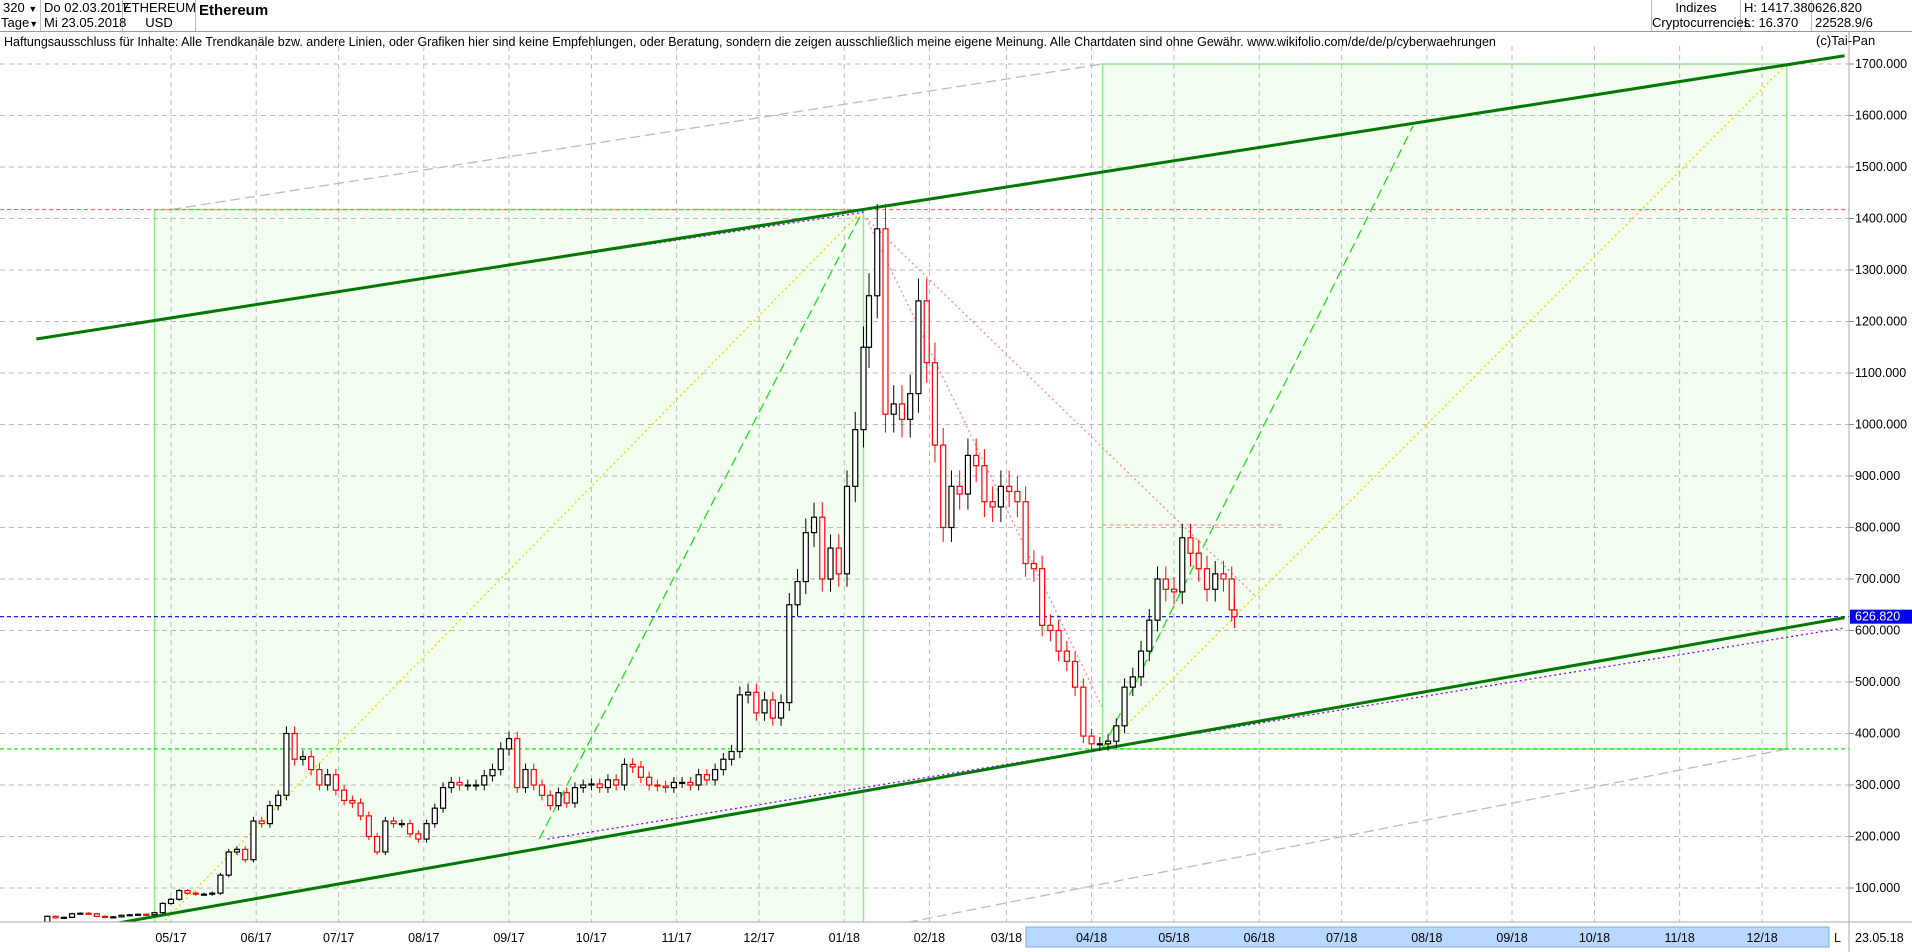  I want to click on group-cell: Indizes Cryptocurrencies, so click(1701, 15).